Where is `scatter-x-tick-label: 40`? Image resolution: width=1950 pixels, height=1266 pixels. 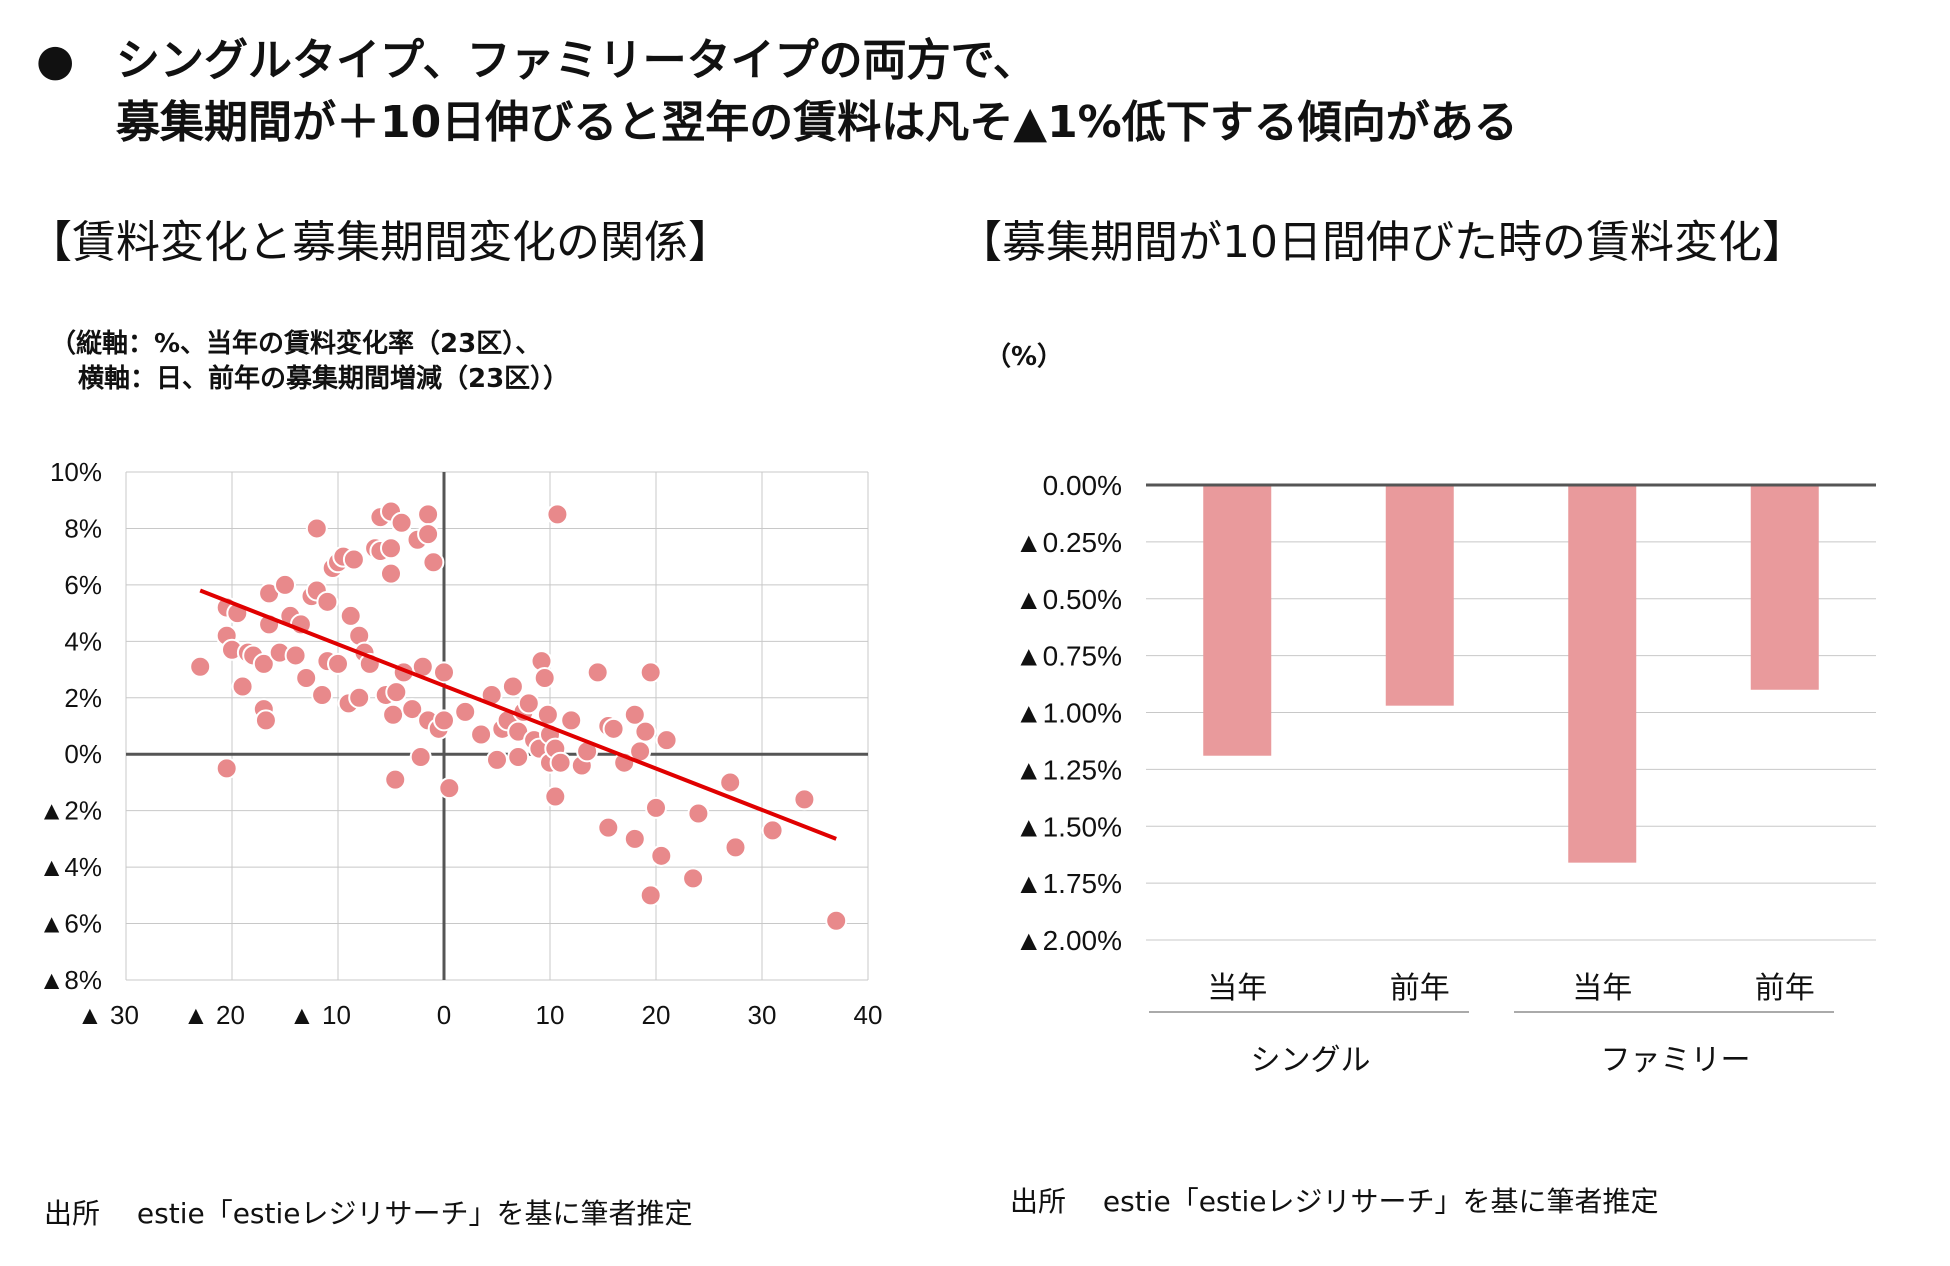
scatter-x-tick-label: 40 is located at coordinates (868, 1015).